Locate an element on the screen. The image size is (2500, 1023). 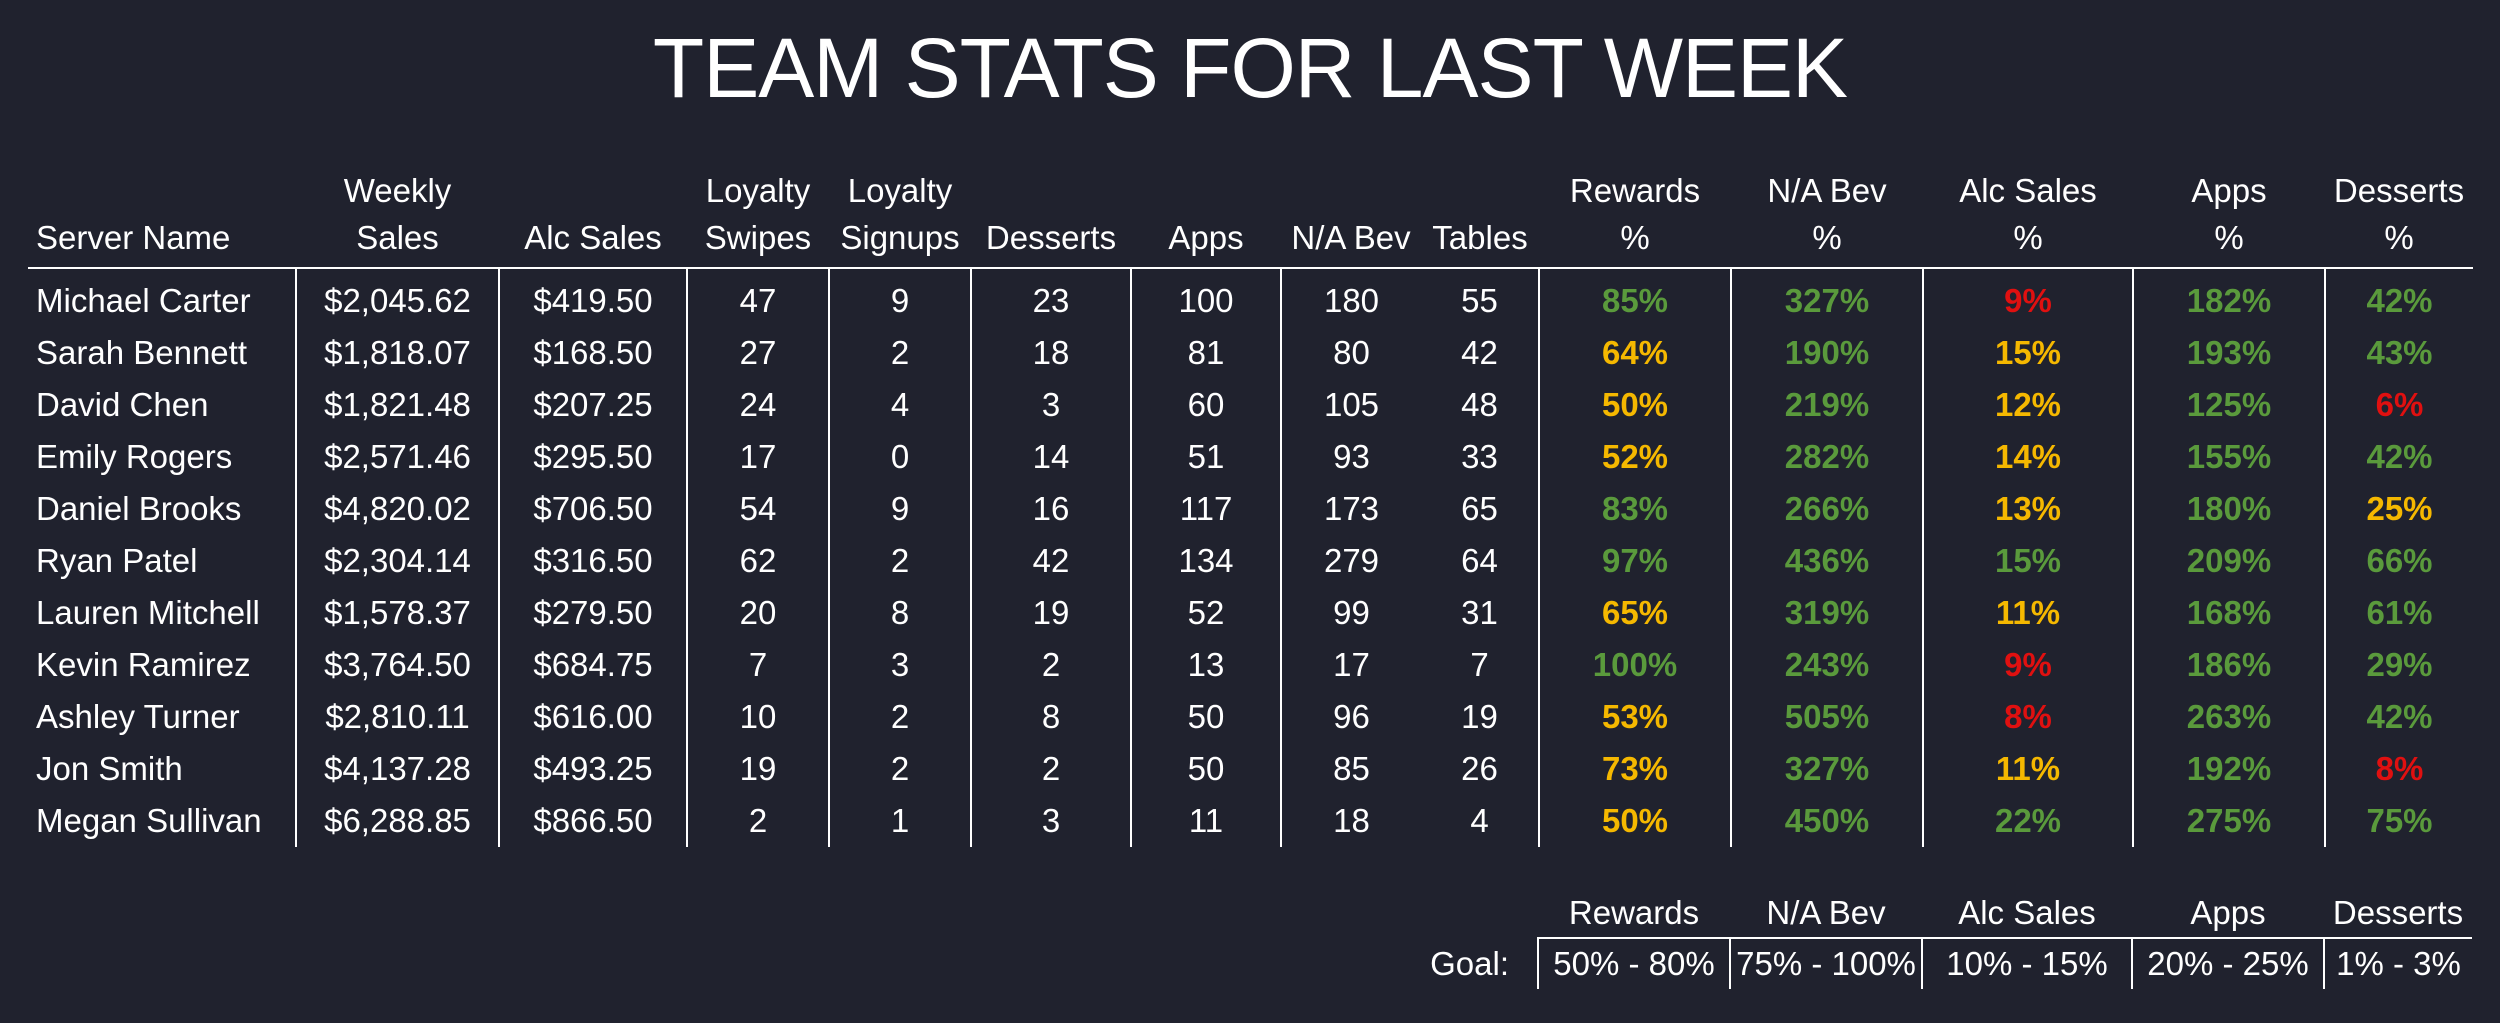
cell-apps: 51 is located at coordinates (1205, 457).